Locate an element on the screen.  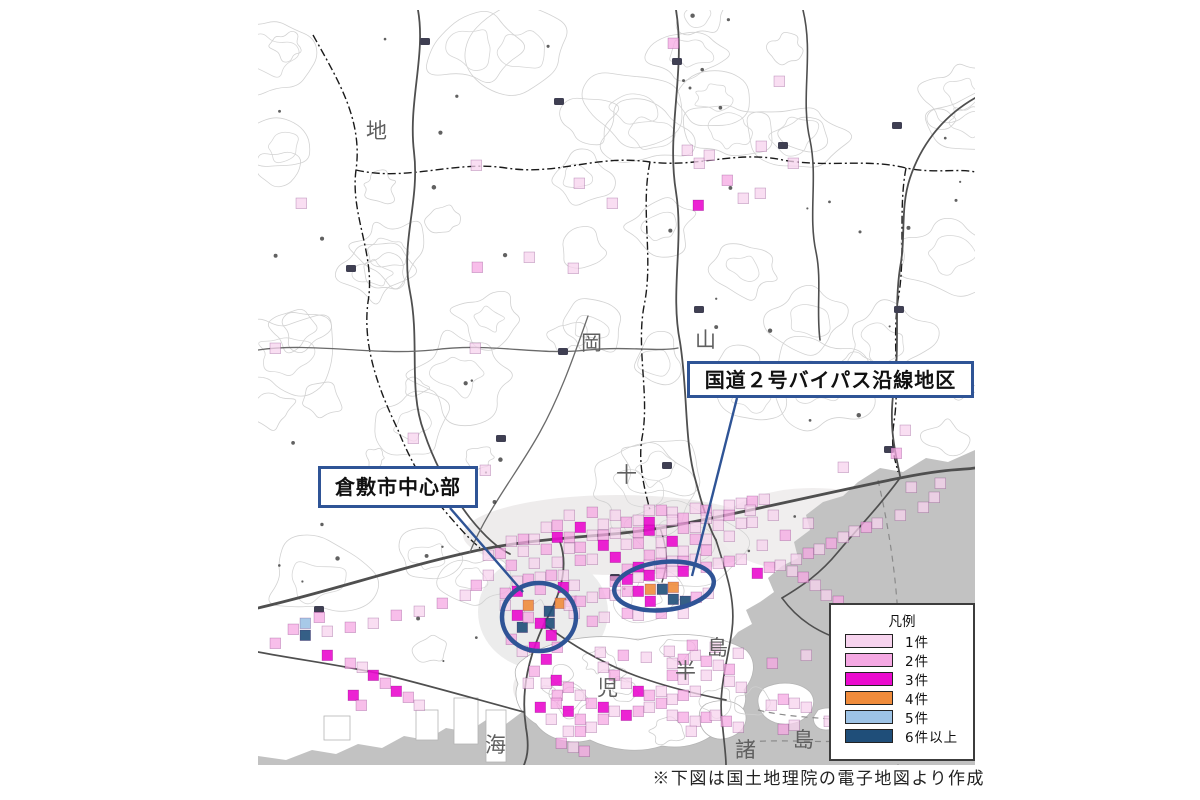
legend-item: 2件 is located at coordinates (909, 661).